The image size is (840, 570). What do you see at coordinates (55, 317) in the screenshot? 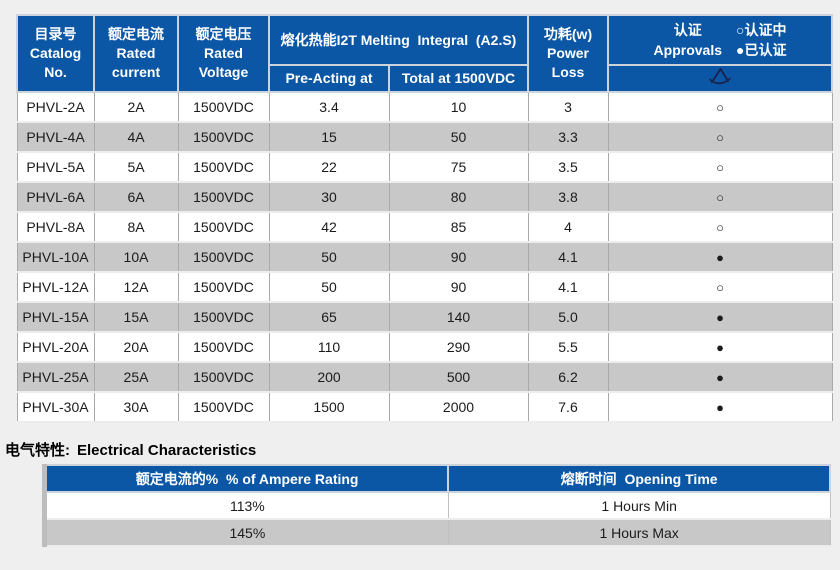
I see `catalog-no-cell: PHVL-15A` at bounding box center [55, 317].